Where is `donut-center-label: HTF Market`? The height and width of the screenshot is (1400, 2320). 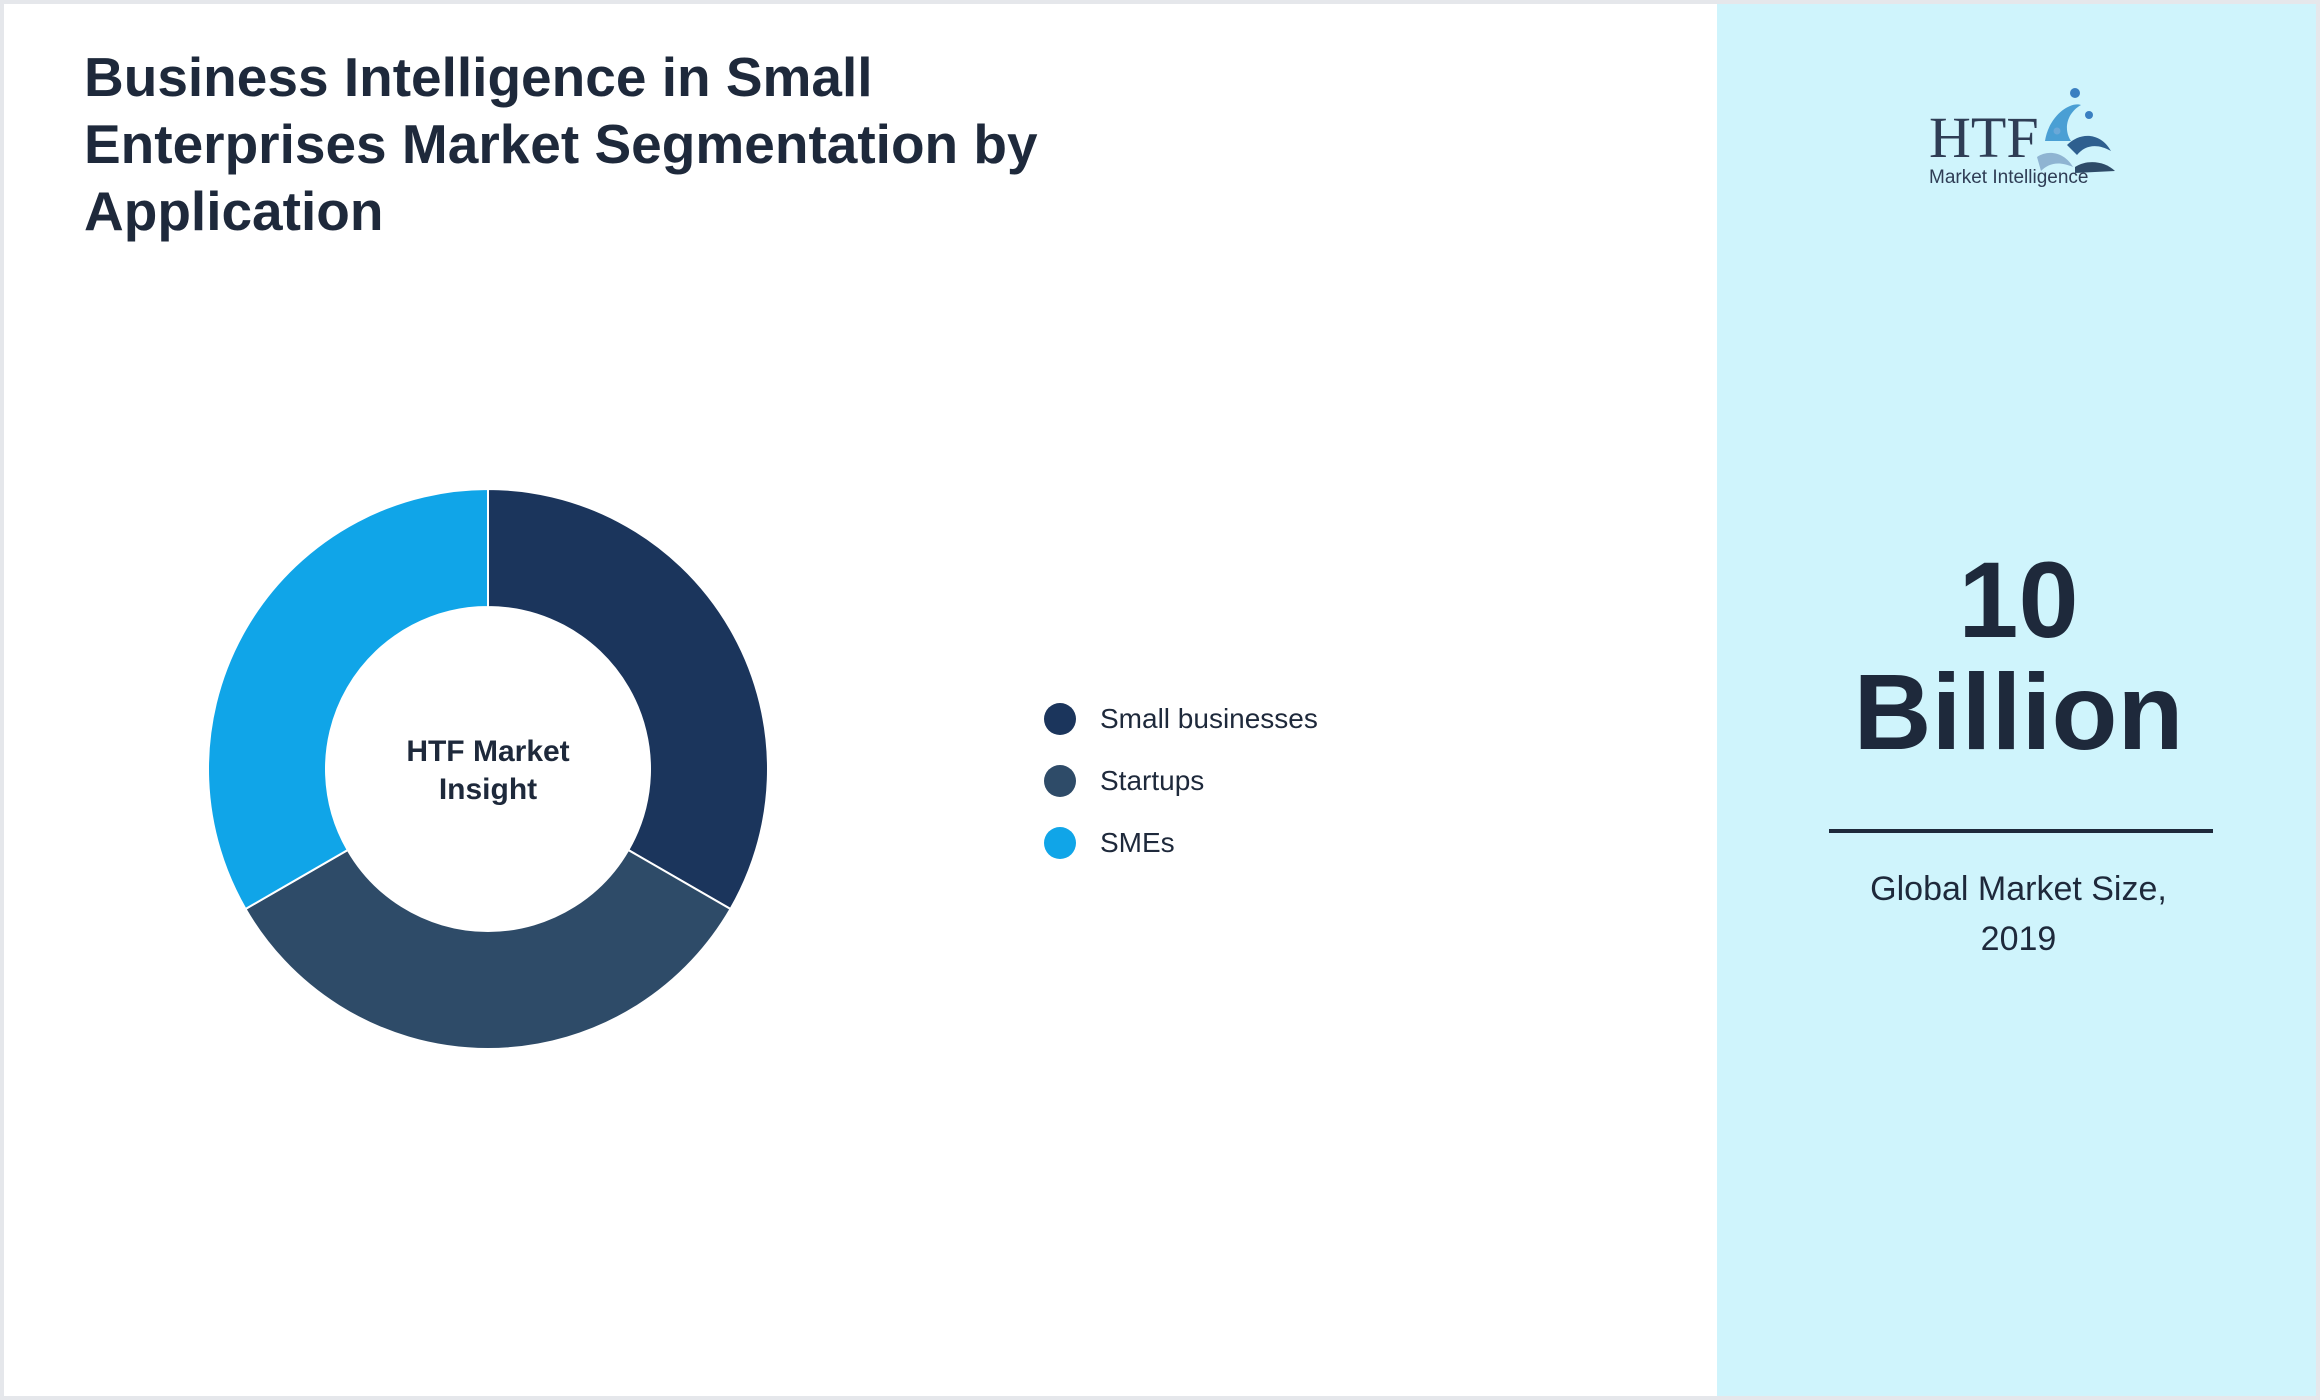
donut-center-label: HTF Market is located at coordinates (487, 751).